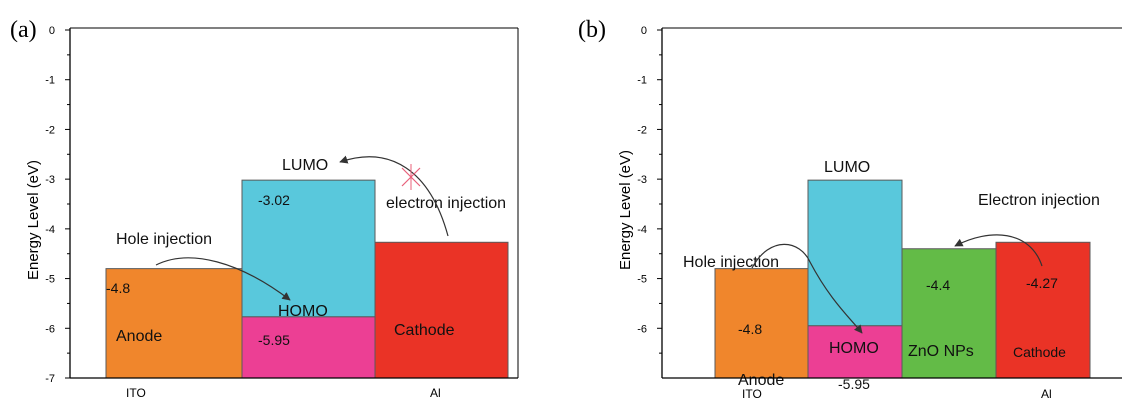 The image size is (1128, 404). Describe the element at coordinates (642, 329) in the screenshot. I see `panel-b-y-tick-label-6: -6` at that location.